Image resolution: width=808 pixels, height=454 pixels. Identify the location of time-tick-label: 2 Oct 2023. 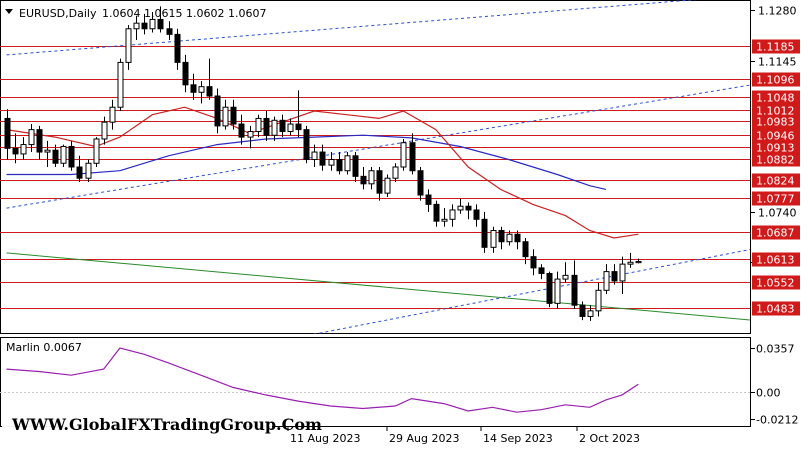
(609, 438).